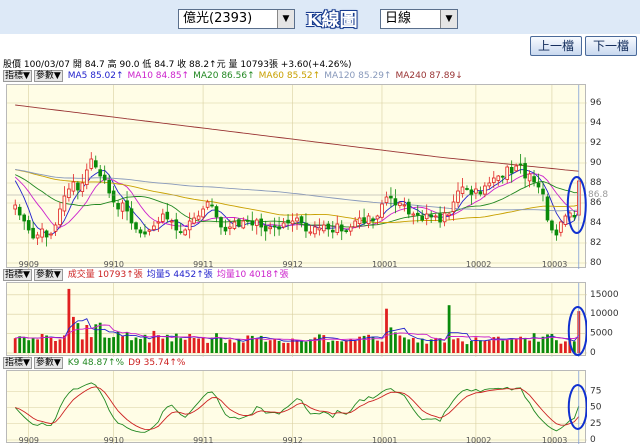  What do you see at coordinates (252, 275) in the screenshot?
I see `legend-item: 均量10 4018↑張` at bounding box center [252, 275].